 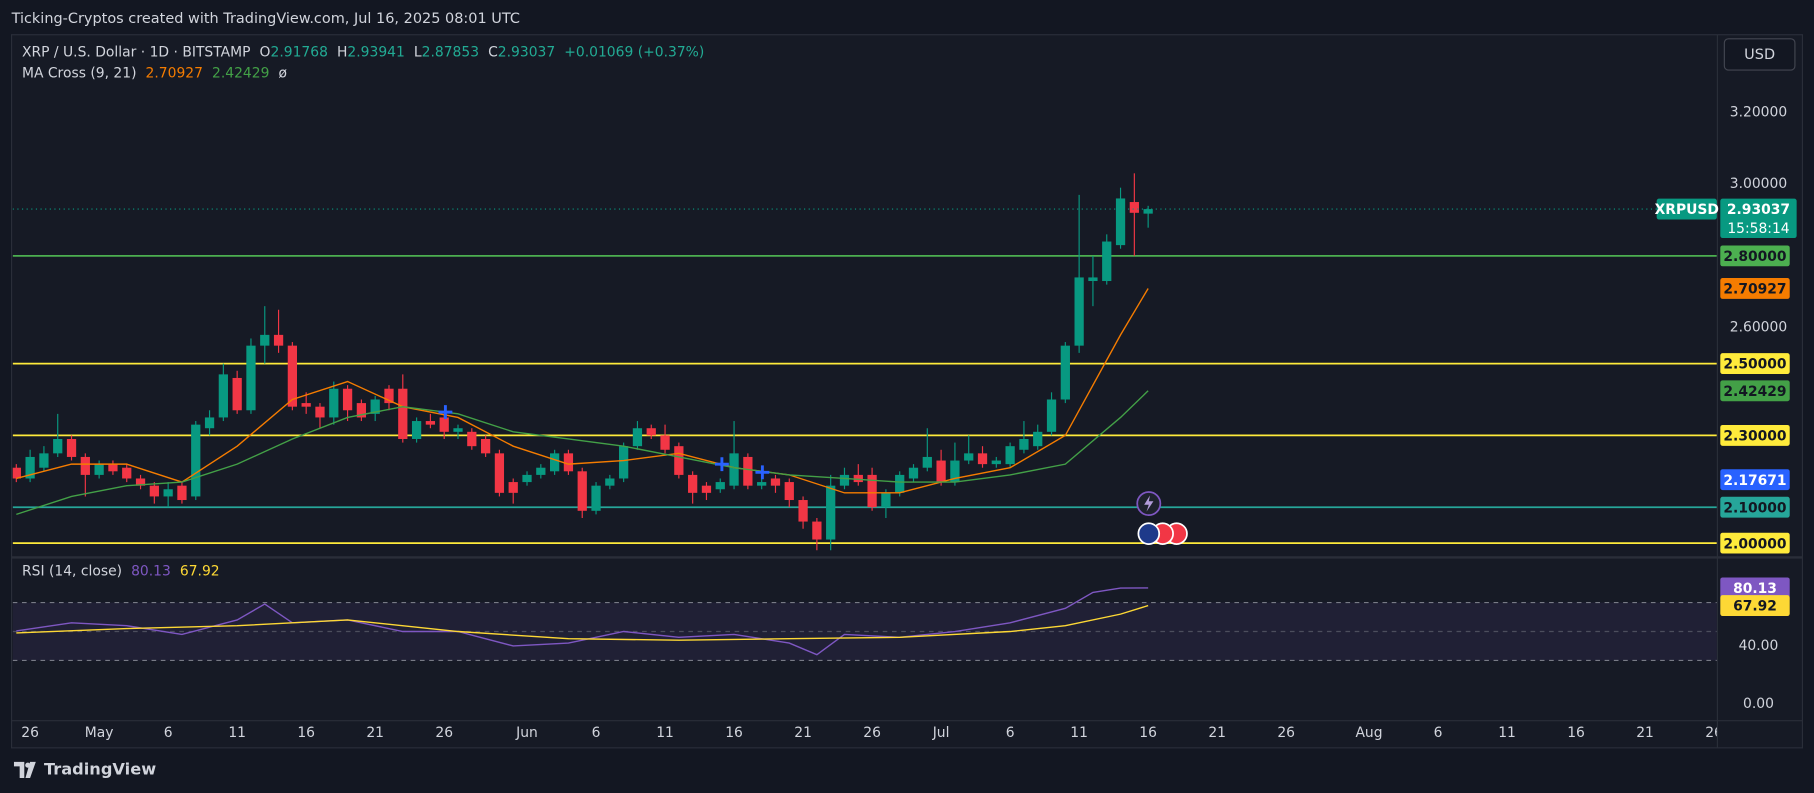 I want to click on x-tick-label: May, so click(x=99, y=733).